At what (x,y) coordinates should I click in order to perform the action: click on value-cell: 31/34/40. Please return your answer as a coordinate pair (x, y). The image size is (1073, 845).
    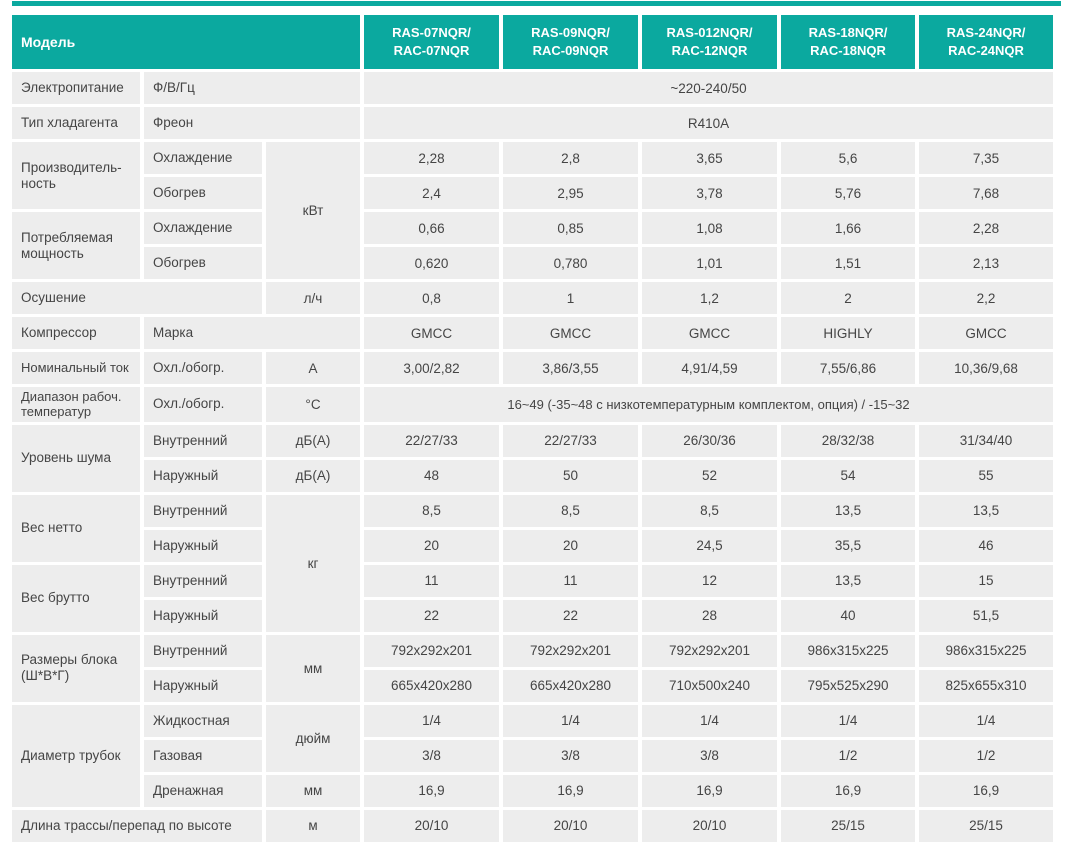
    Looking at the image, I should click on (986, 440).